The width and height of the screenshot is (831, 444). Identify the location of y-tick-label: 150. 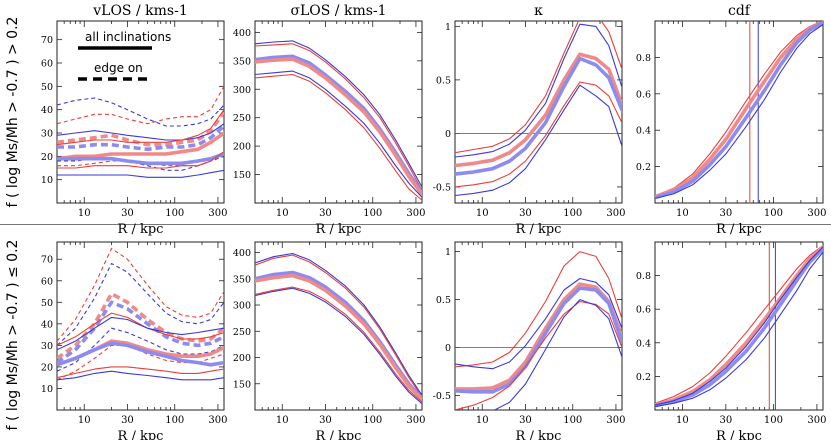
(242, 384).